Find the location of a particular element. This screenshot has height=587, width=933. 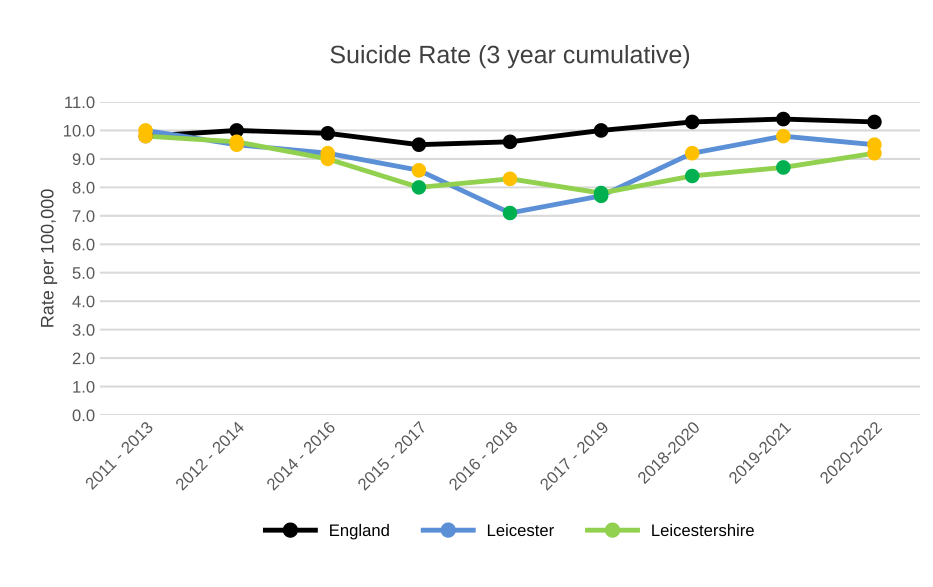

chart-title: Suicide Rate (3 year cumulative) is located at coordinates (510, 56).